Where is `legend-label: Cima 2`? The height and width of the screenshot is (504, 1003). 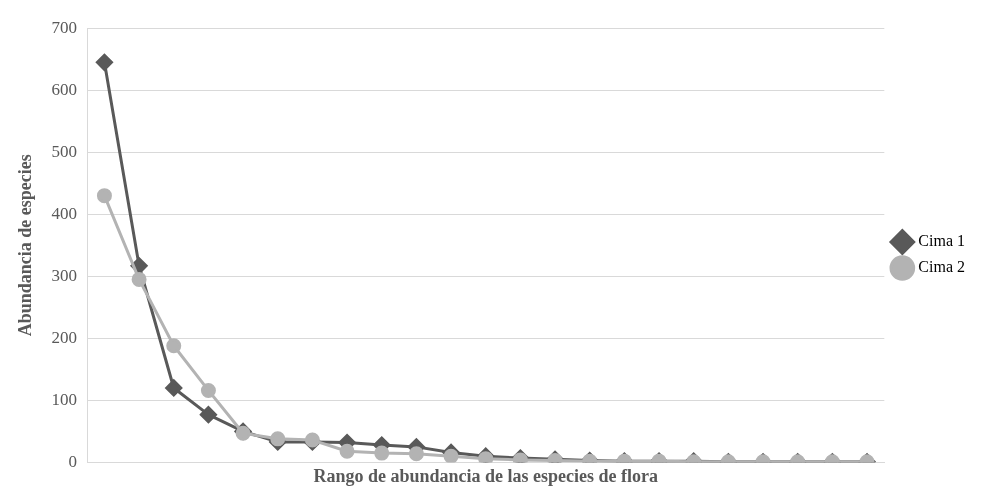
legend-label: Cima 2 is located at coordinates (942, 267).